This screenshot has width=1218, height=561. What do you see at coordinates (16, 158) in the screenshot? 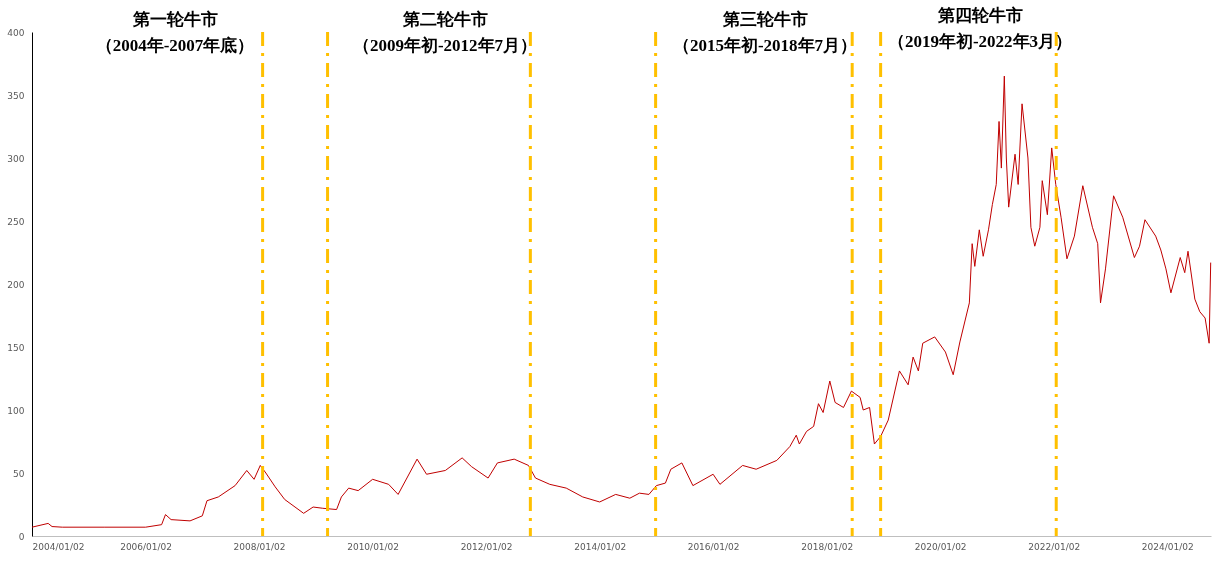
I see `y-tick-label: 300` at bounding box center [16, 158].